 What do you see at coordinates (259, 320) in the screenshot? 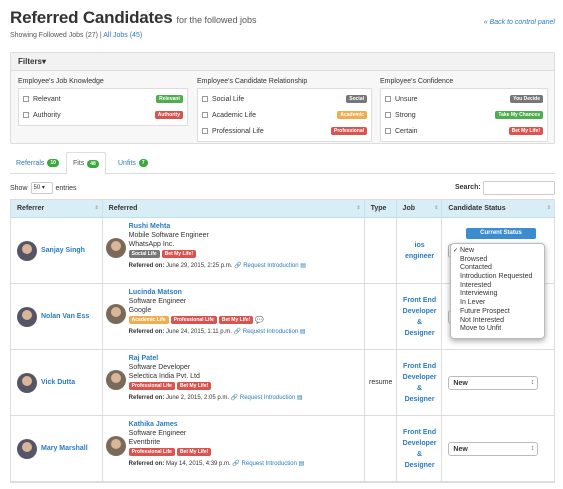
I see `comment-icon: 💬` at bounding box center [259, 320].